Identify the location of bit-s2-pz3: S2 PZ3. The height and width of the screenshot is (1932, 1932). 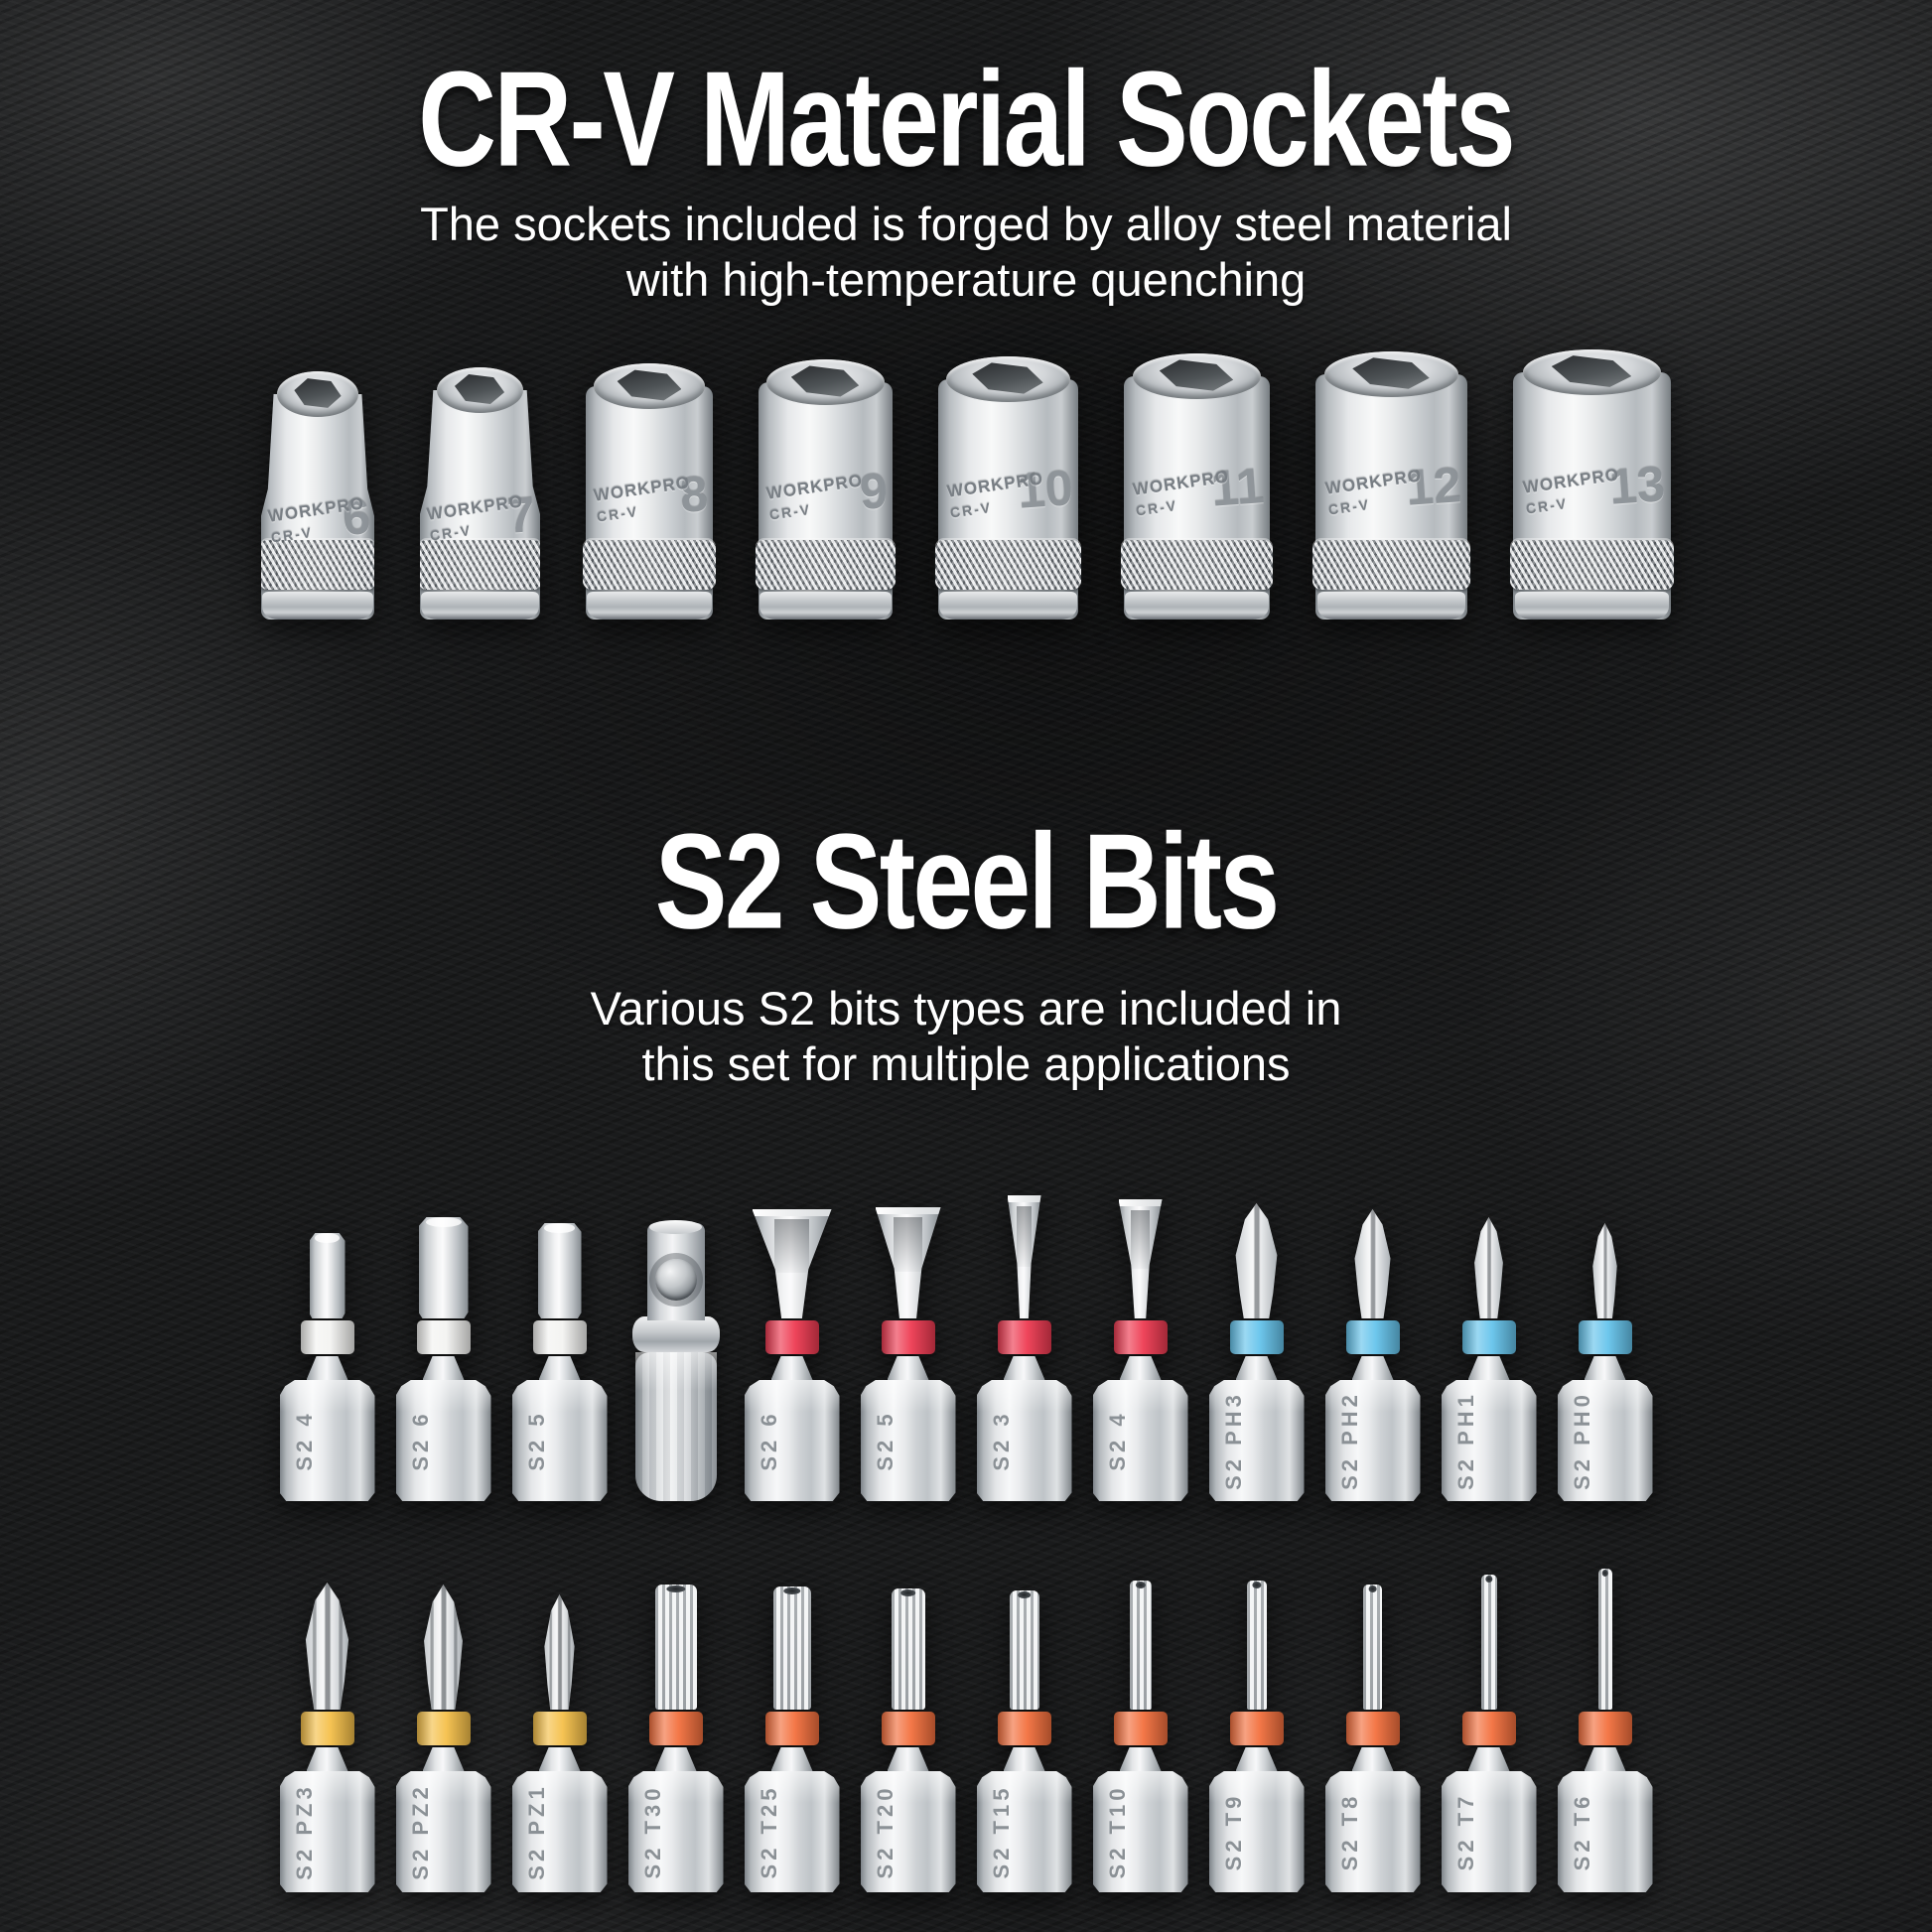
(327, 1738).